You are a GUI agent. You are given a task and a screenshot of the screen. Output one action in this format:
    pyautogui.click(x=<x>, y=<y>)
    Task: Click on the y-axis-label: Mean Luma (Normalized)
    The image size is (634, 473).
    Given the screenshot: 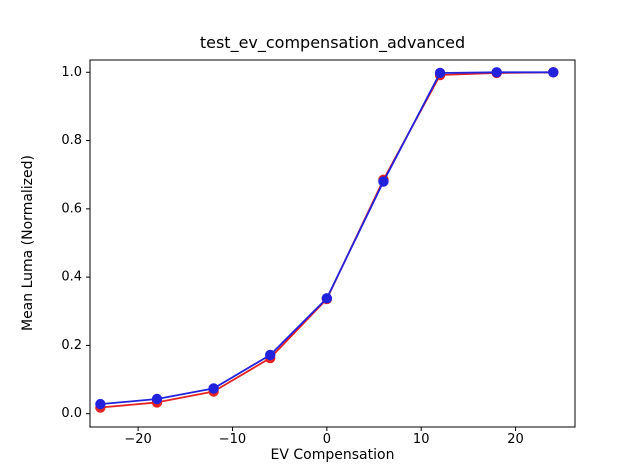 What is the action you would take?
    pyautogui.click(x=28, y=243)
    